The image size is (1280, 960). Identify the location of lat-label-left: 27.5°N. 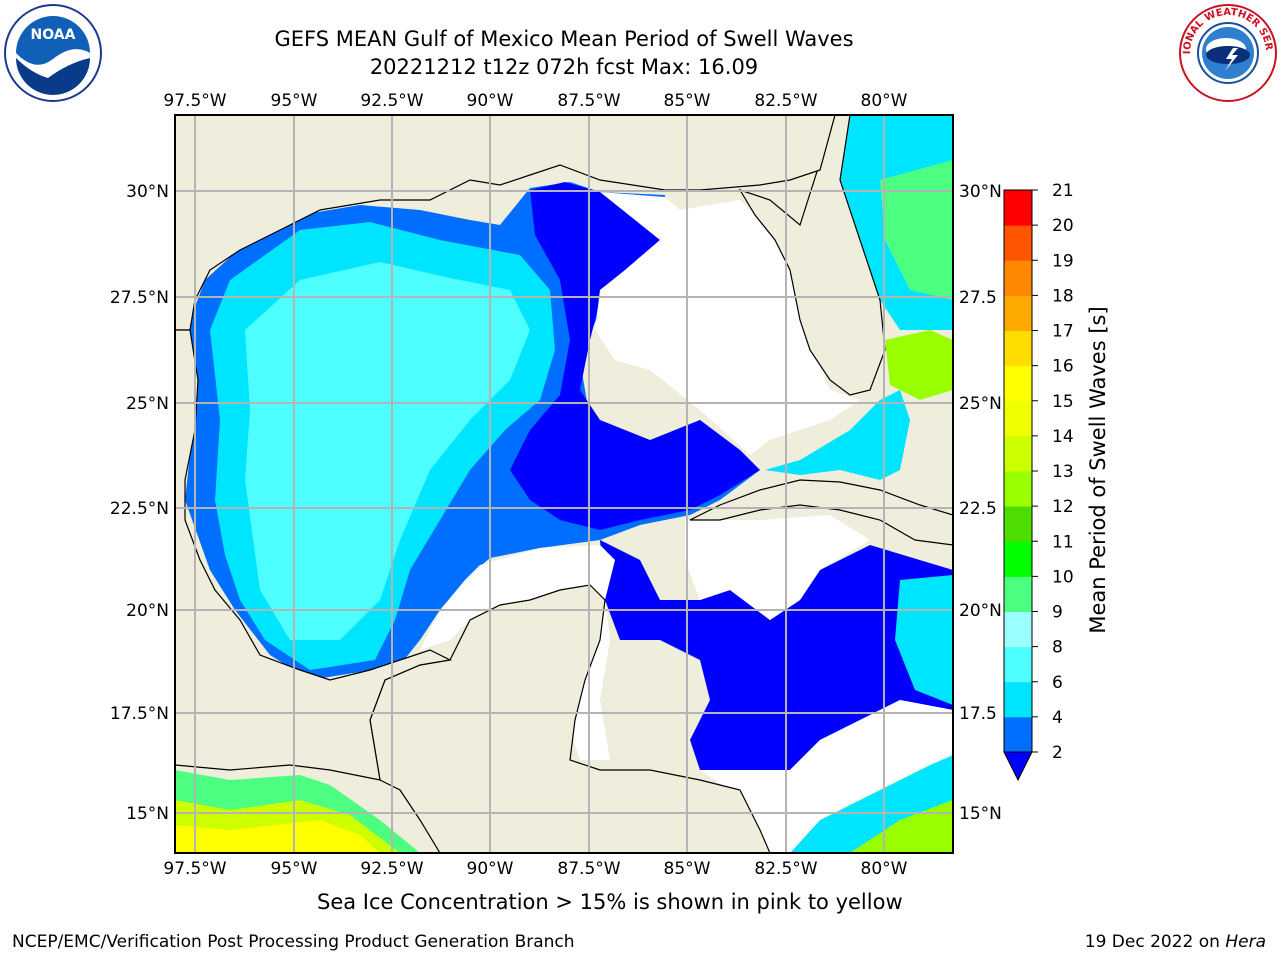
(139, 298).